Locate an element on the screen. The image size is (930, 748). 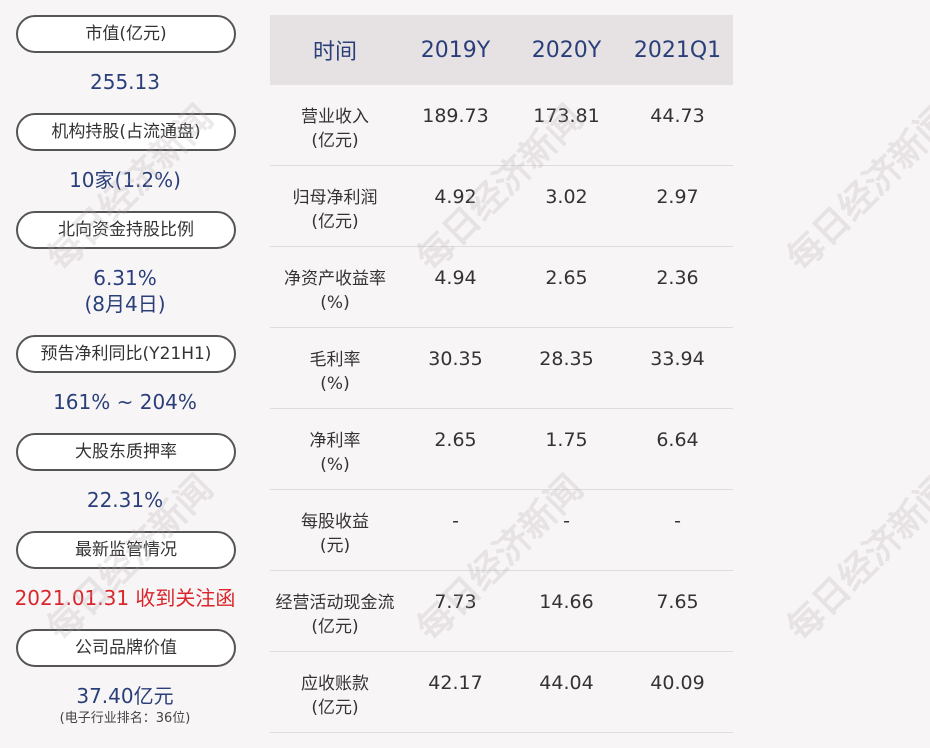
header-2021q1: 2021Q1 is located at coordinates (677, 50).